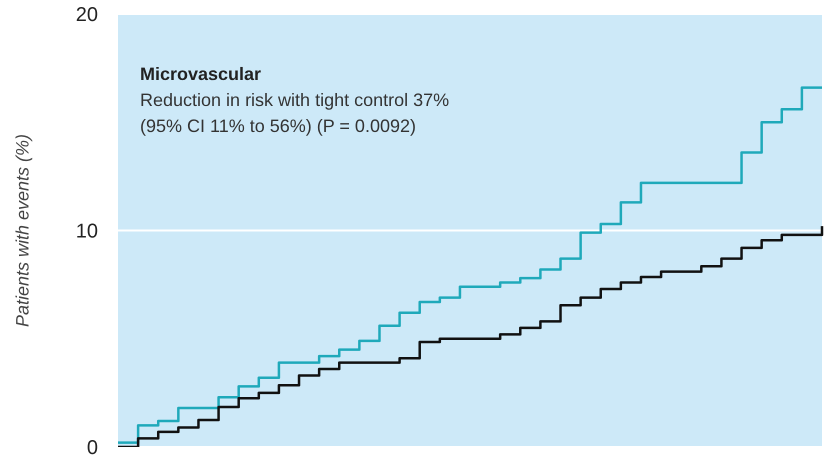  I want to click on text: Microvascular, so click(201, 74).